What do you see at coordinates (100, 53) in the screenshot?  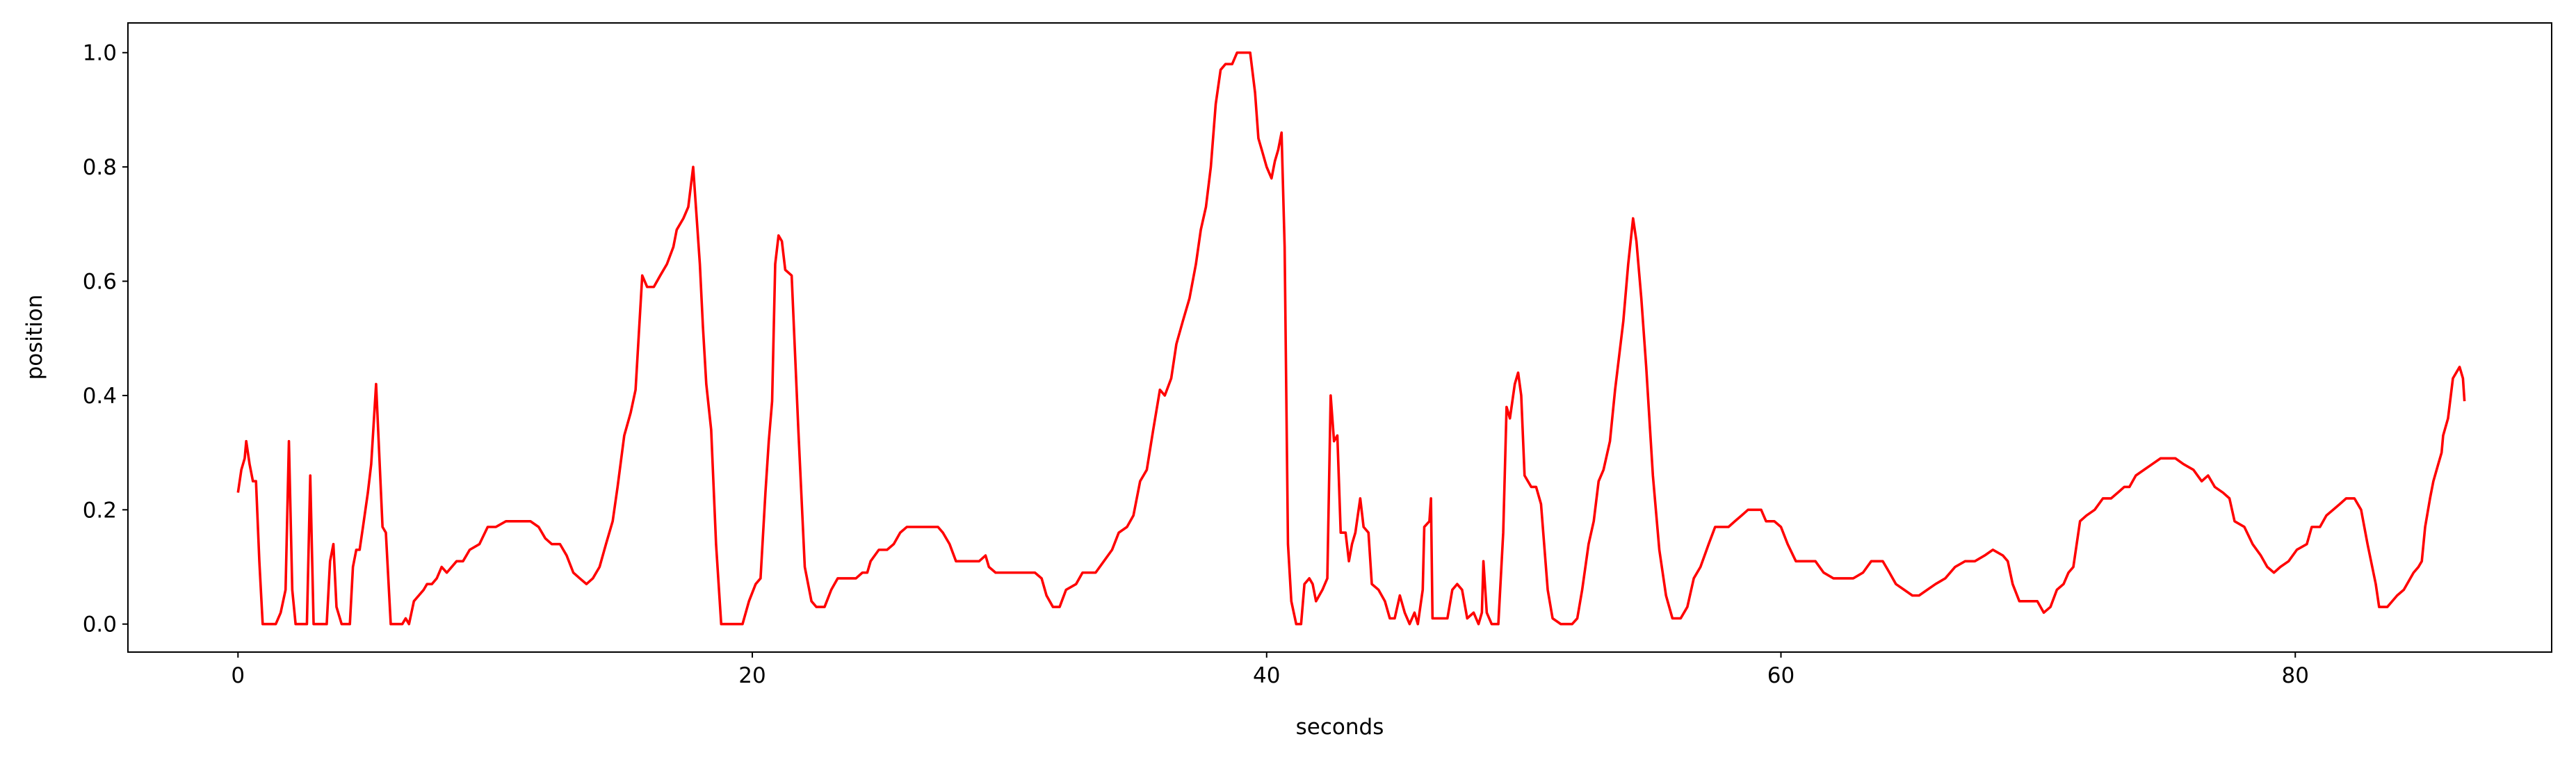 I see `y-tick-label: 1.0` at bounding box center [100, 53].